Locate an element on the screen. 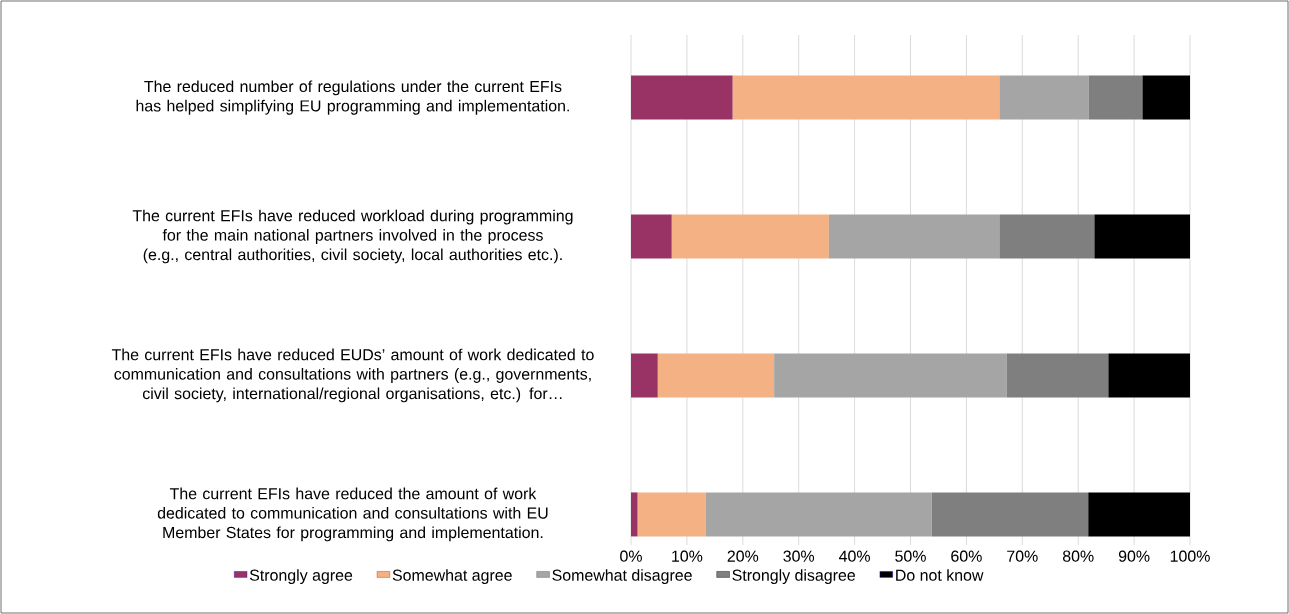 Image resolution: width=1289 pixels, height=614 pixels. x-tick-label: 30% is located at coordinates (799, 556).